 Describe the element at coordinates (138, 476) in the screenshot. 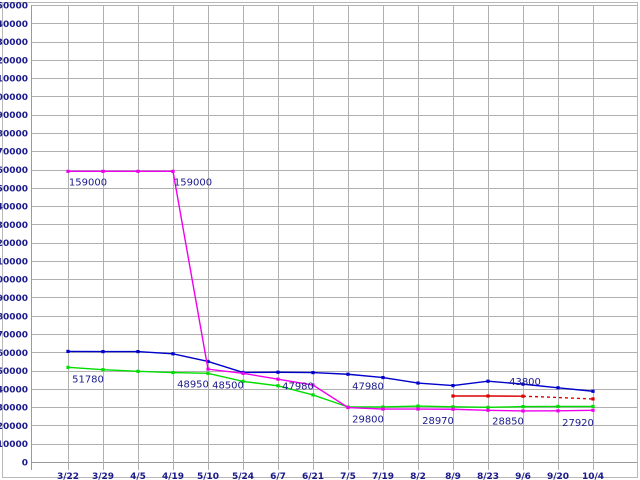

I see `x-axis-tick-label: 4/5` at that location.